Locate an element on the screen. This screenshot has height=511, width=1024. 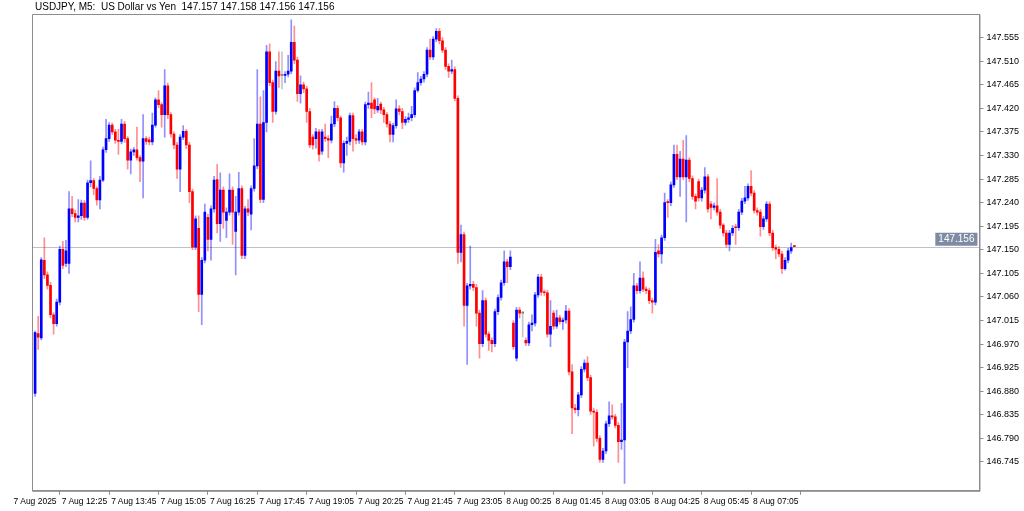
y-tick-label: 146.835 is located at coordinates (1003, 414).